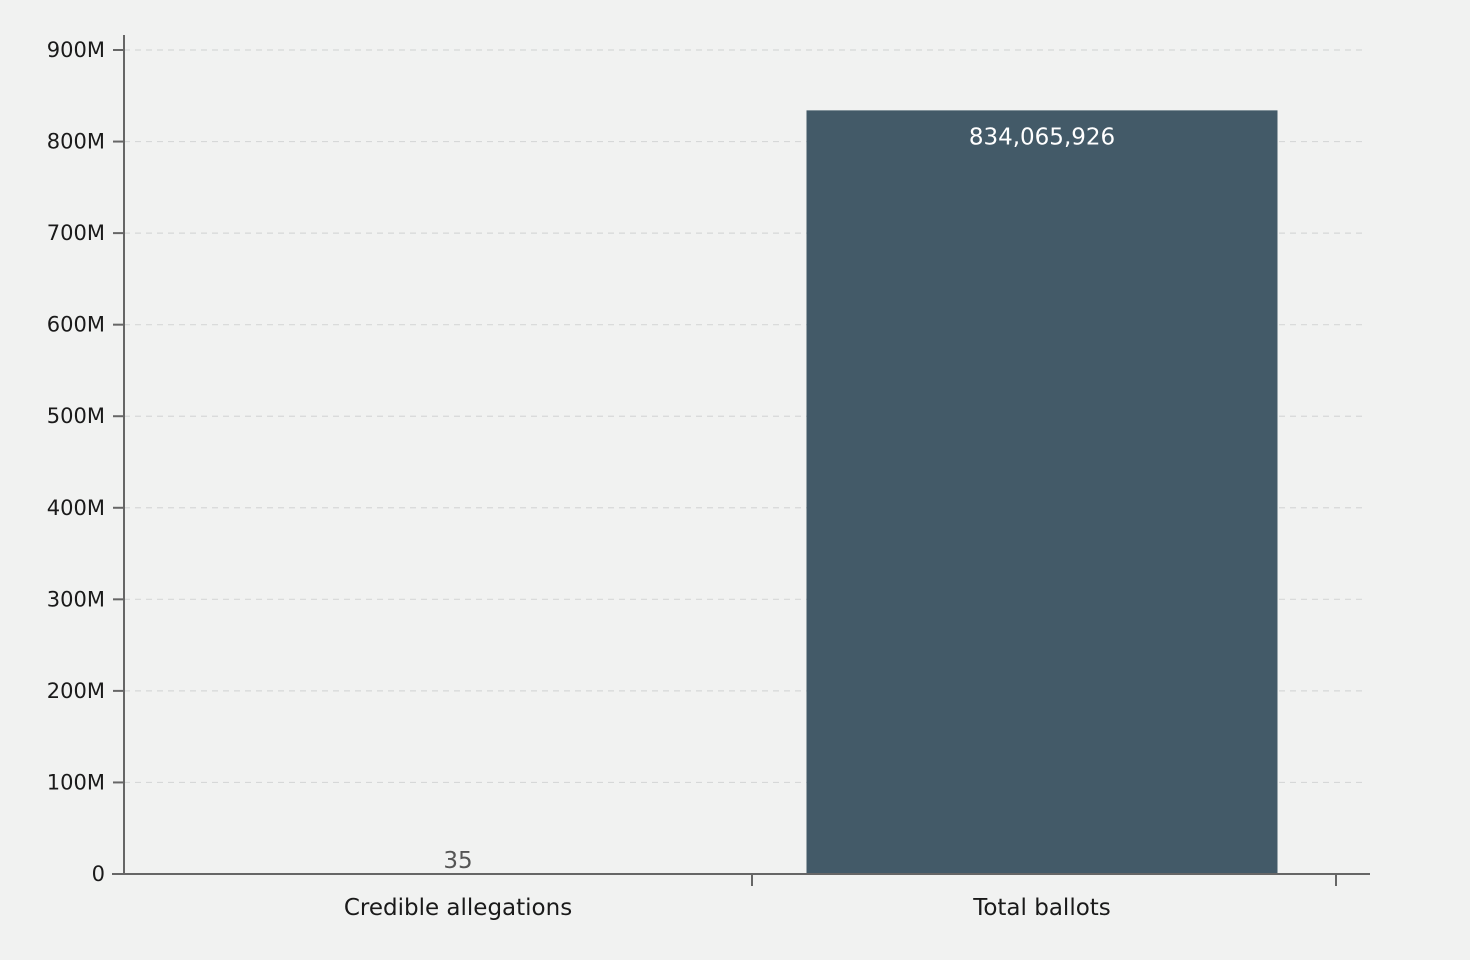 Image resolution: width=1470 pixels, height=960 pixels. What do you see at coordinates (76, 50) in the screenshot?
I see `y-tick-label: 900M` at bounding box center [76, 50].